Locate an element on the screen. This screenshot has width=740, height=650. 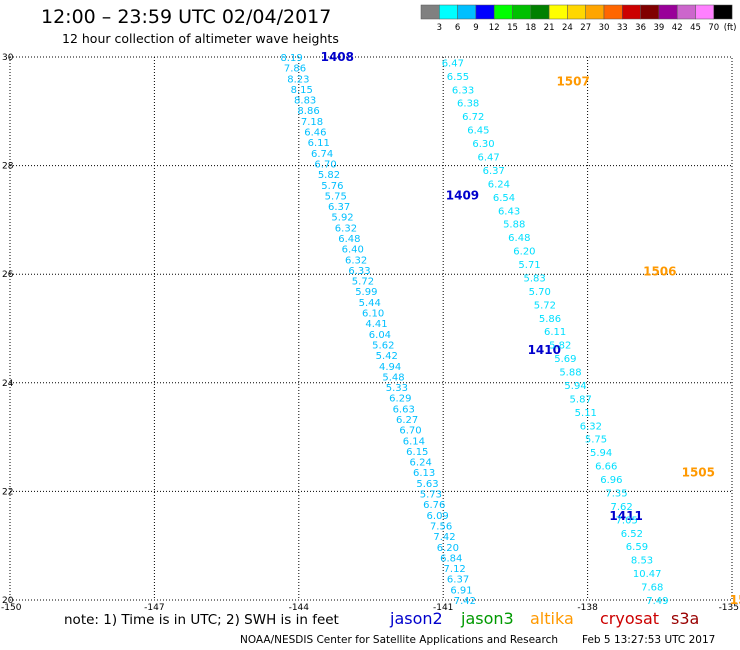
swh-value-label: 6.11 is located at coordinates (319, 143).